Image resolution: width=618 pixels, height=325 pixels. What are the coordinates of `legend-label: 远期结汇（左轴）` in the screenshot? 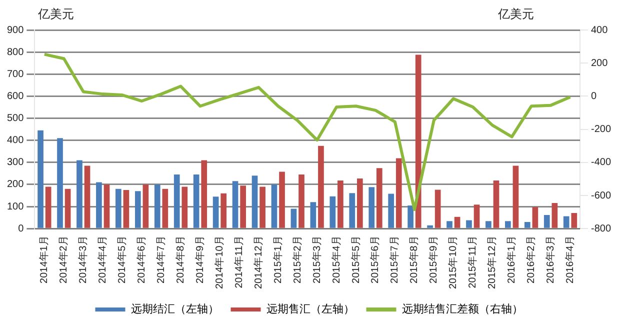 It's located at (174, 309).